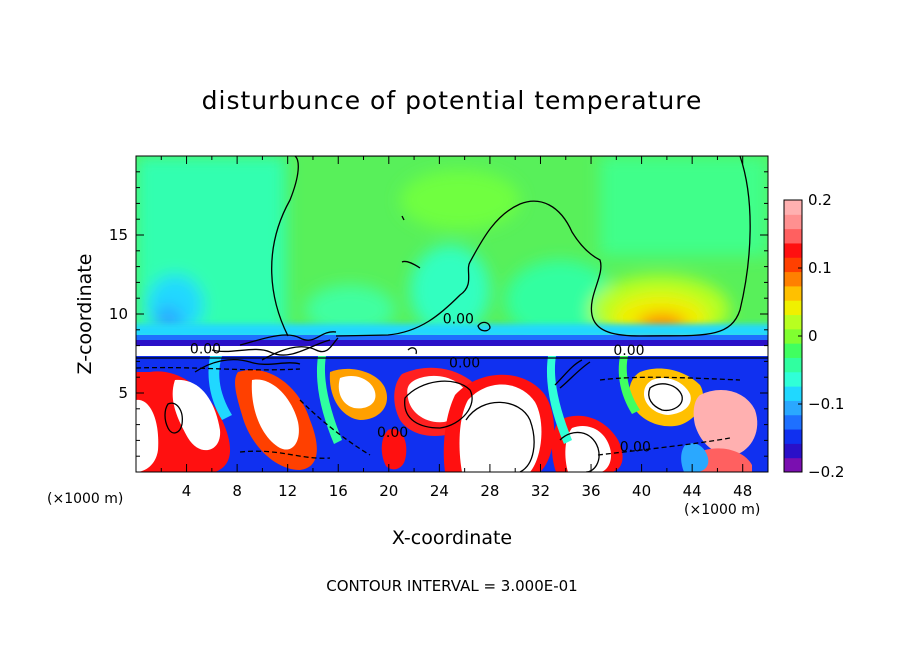 Image resolution: width=904 pixels, height=654 pixels. I want to click on x-axis-label: X-coordinate, so click(452, 538).